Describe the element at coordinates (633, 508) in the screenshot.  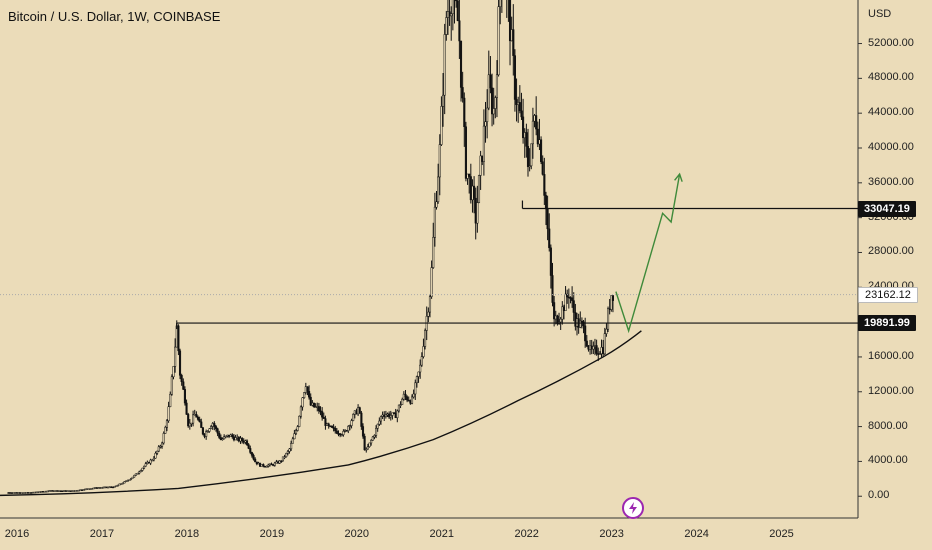
I see `tradingview-logo-icon` at that location.